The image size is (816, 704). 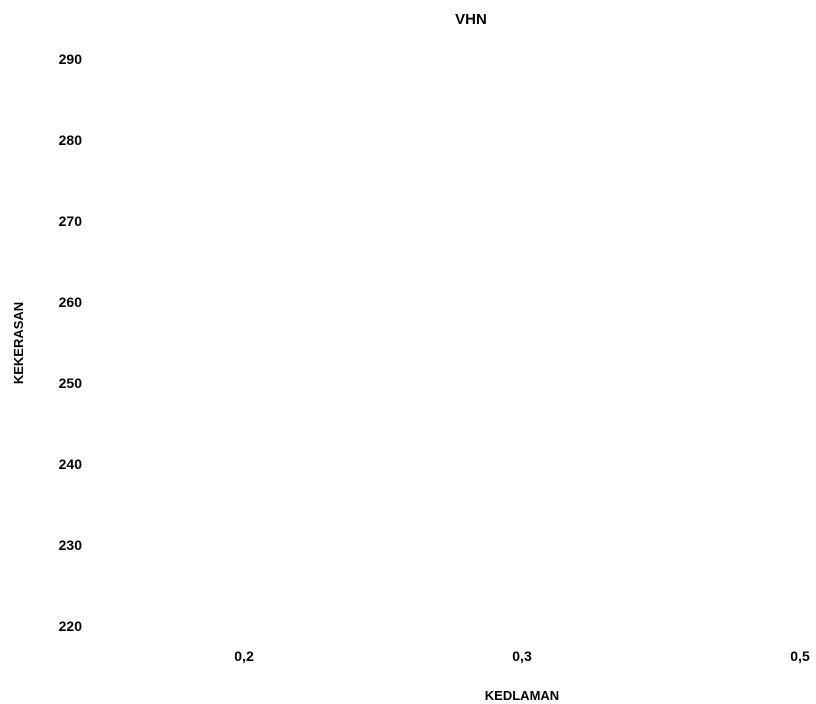 I want to click on y-tick-label: 240, so click(x=71, y=464).